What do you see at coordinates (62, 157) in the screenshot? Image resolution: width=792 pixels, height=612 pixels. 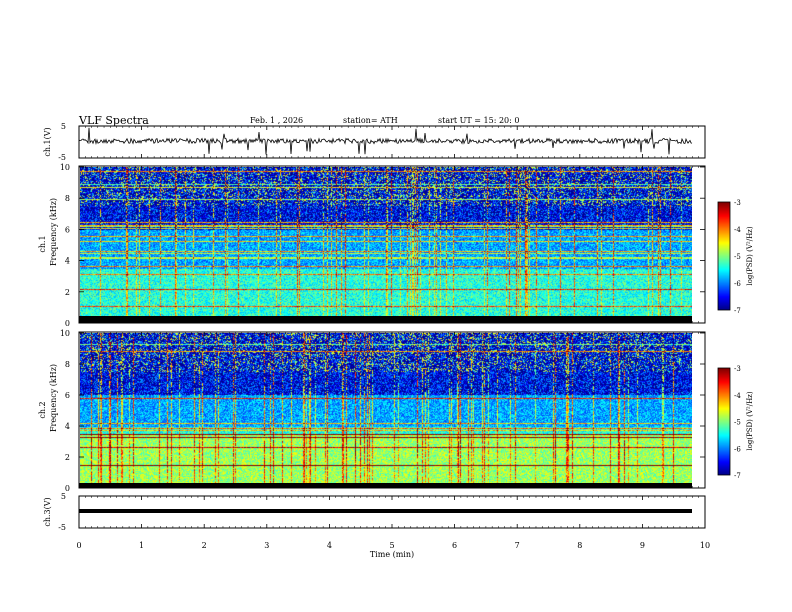 I see `ch1-ytick-bottom: -5` at bounding box center [62, 157].